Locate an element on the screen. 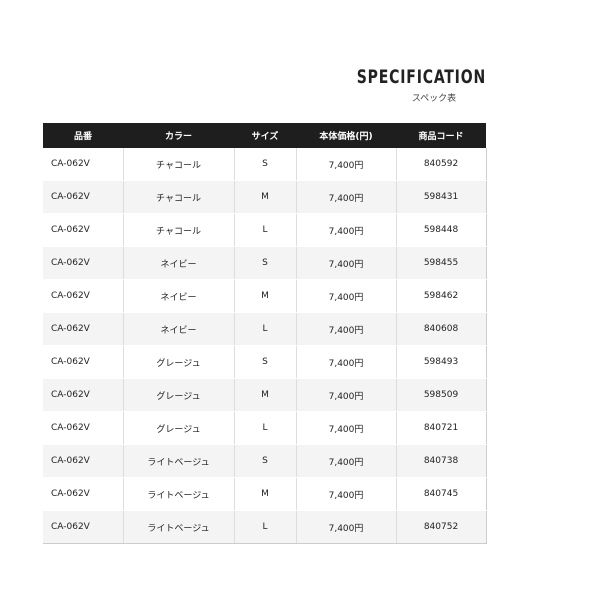  table-row: CA-062V ライトベージュ S 7,400円 840738 is located at coordinates (265, 461).